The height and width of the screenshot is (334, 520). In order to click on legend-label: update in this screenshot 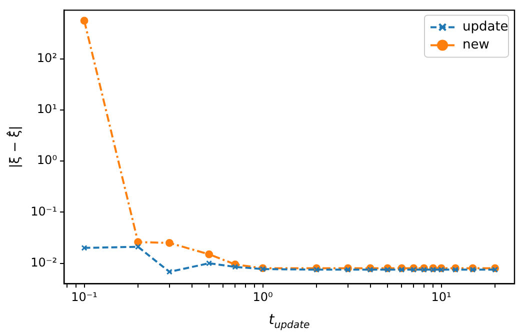, I will do `click(485, 27)`.